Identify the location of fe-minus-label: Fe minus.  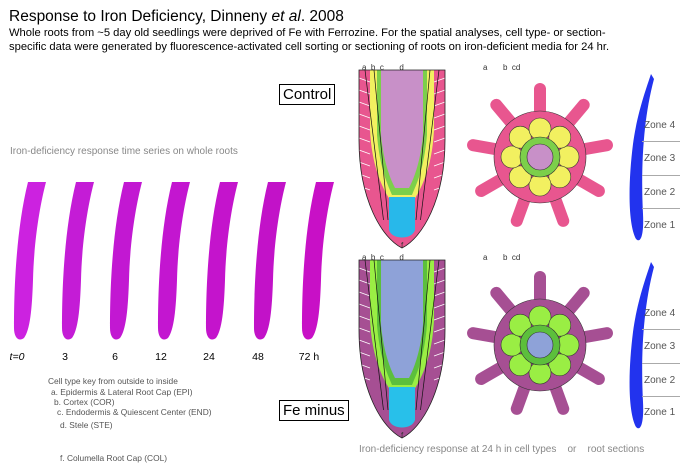
(314, 410).